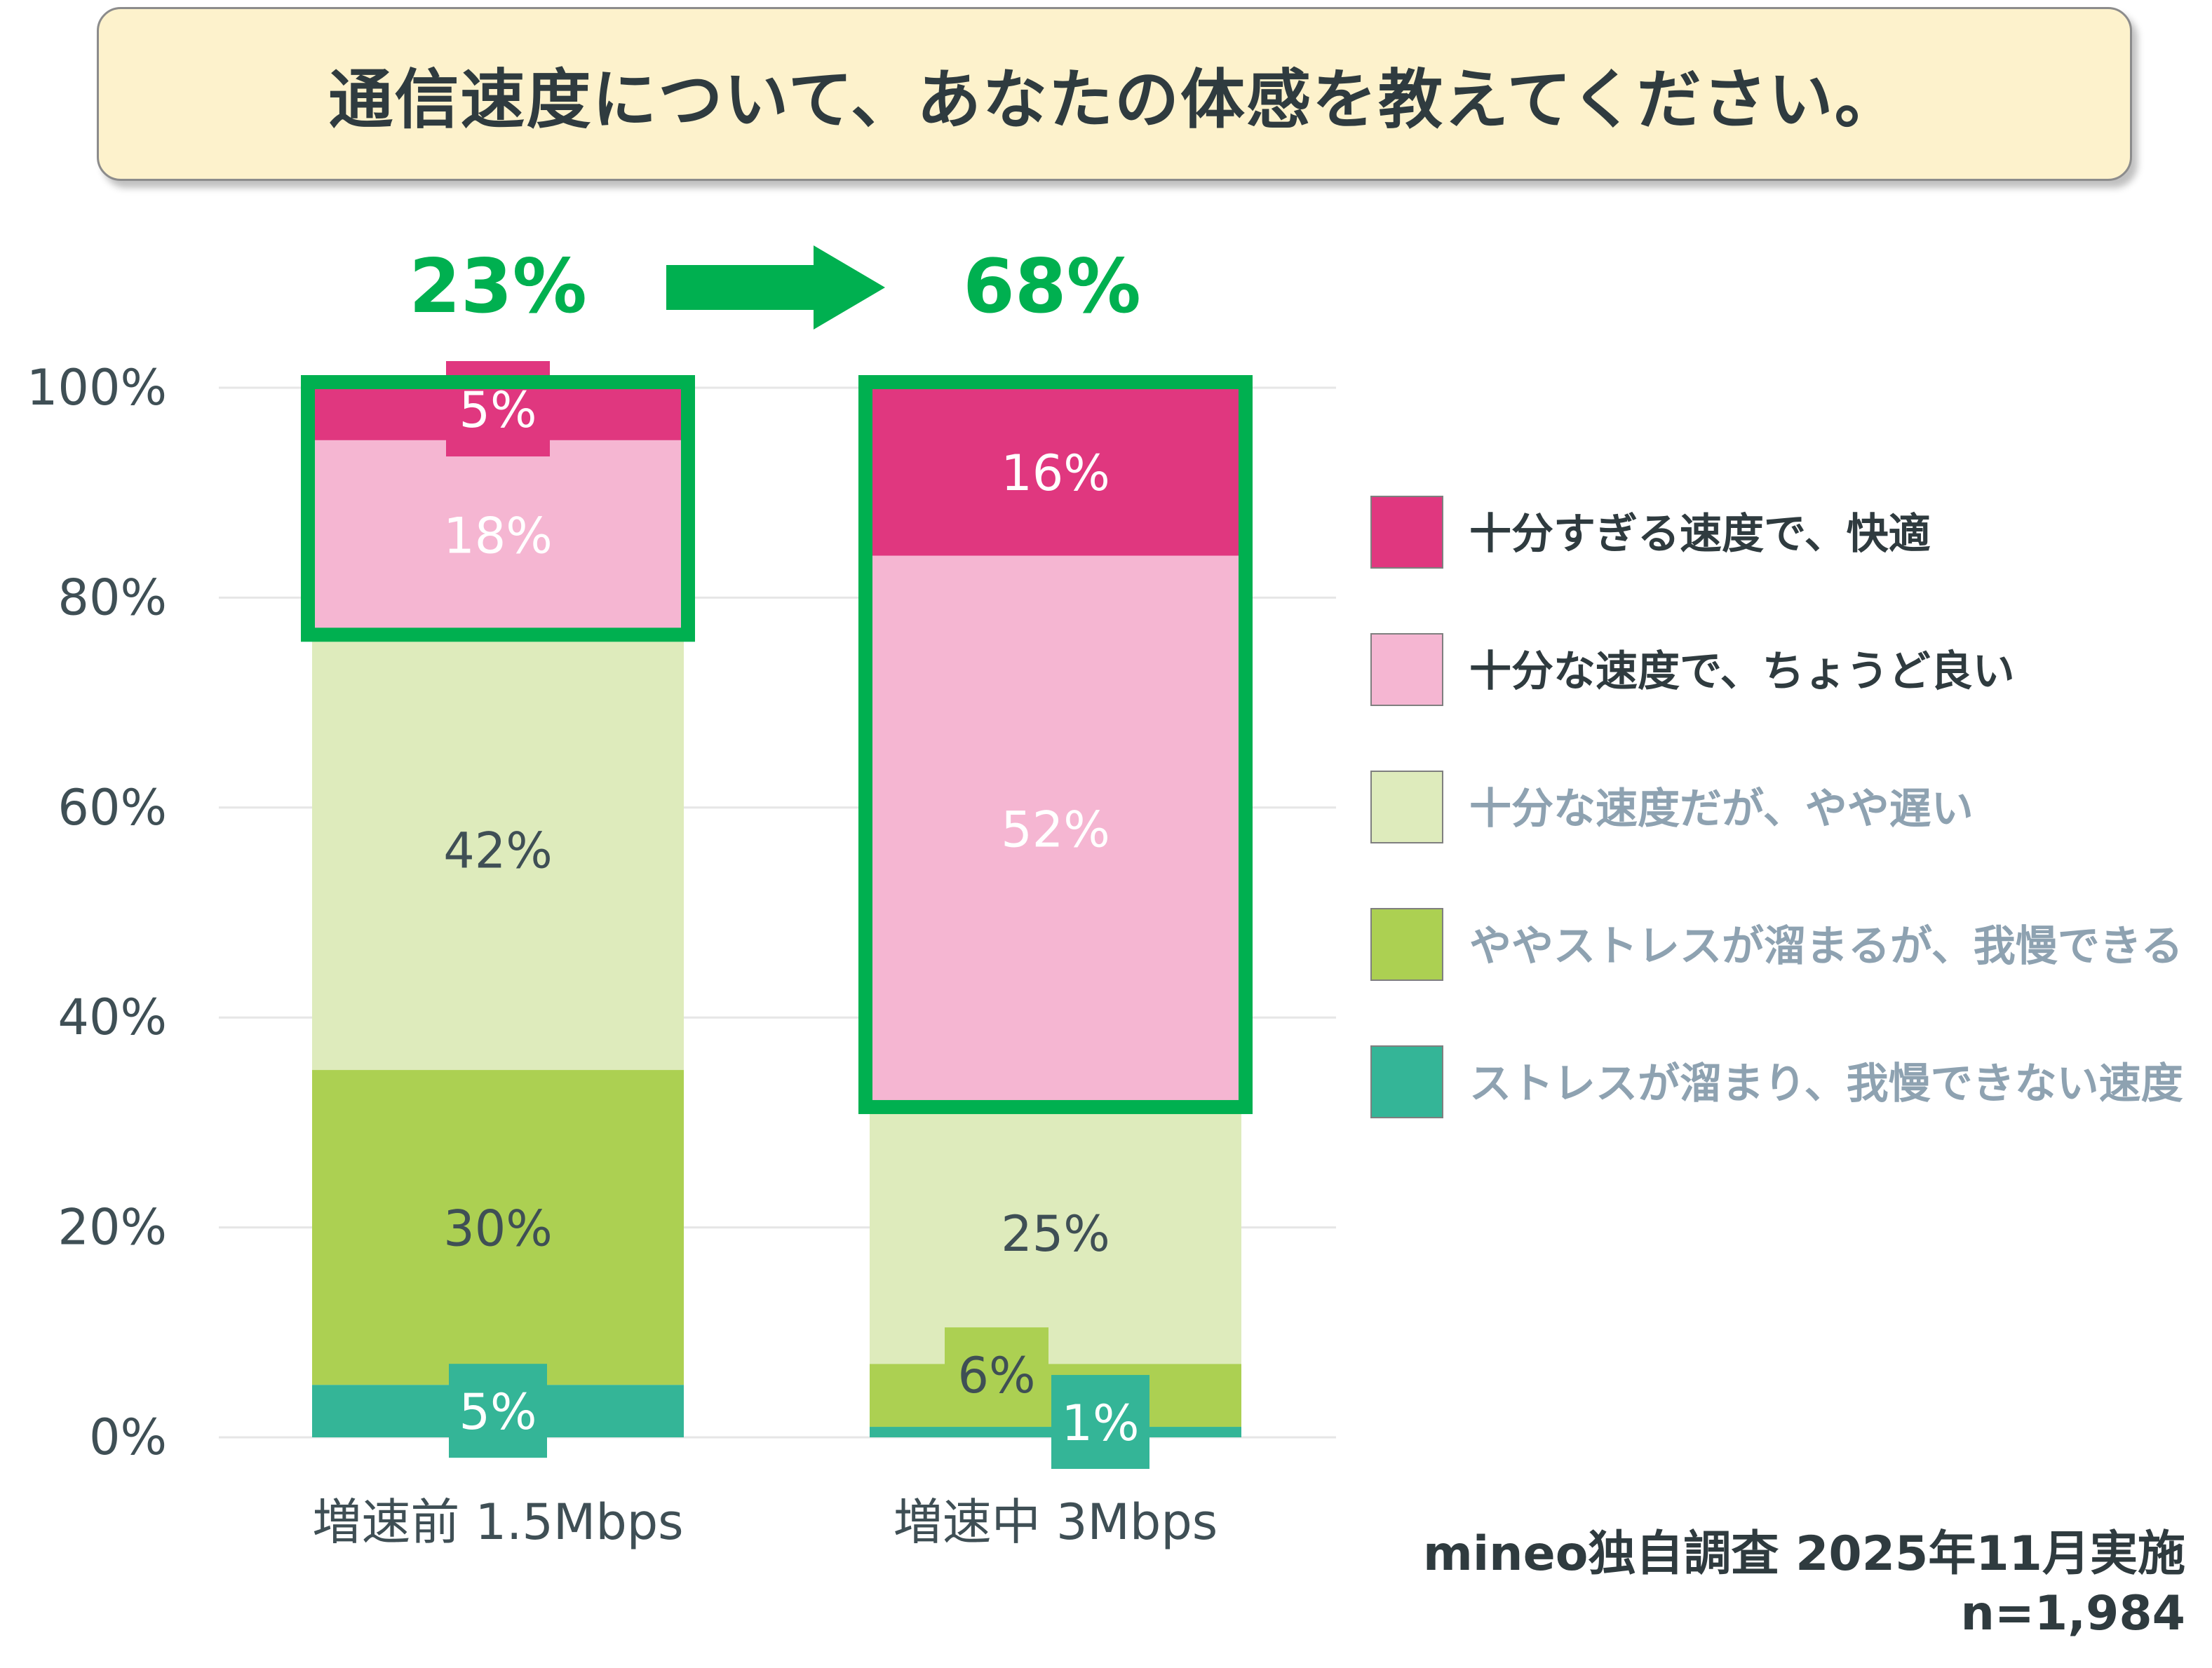  I want to click on title-banner: 通信速度について、あなたの体感を教えてください。, so click(1114, 94).